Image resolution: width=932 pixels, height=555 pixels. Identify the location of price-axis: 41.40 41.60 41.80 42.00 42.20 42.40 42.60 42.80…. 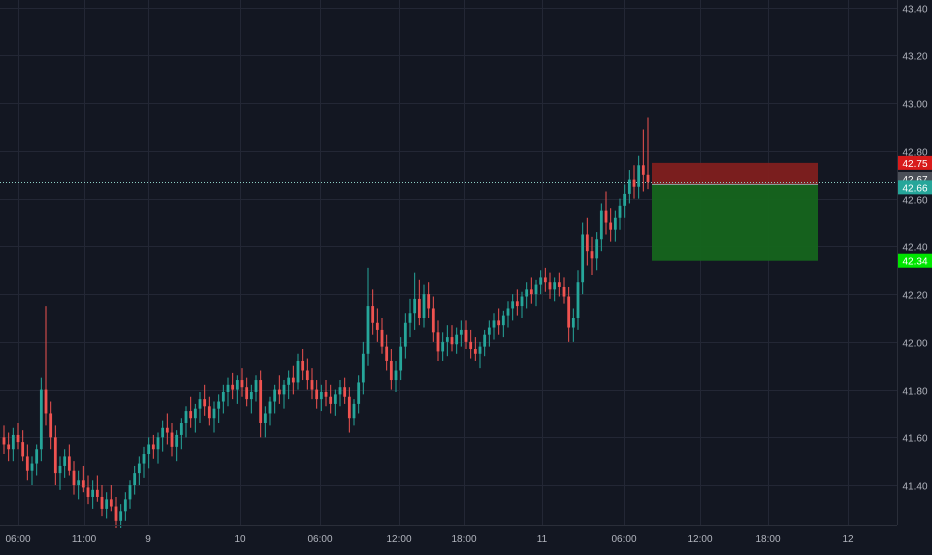
(914, 249).